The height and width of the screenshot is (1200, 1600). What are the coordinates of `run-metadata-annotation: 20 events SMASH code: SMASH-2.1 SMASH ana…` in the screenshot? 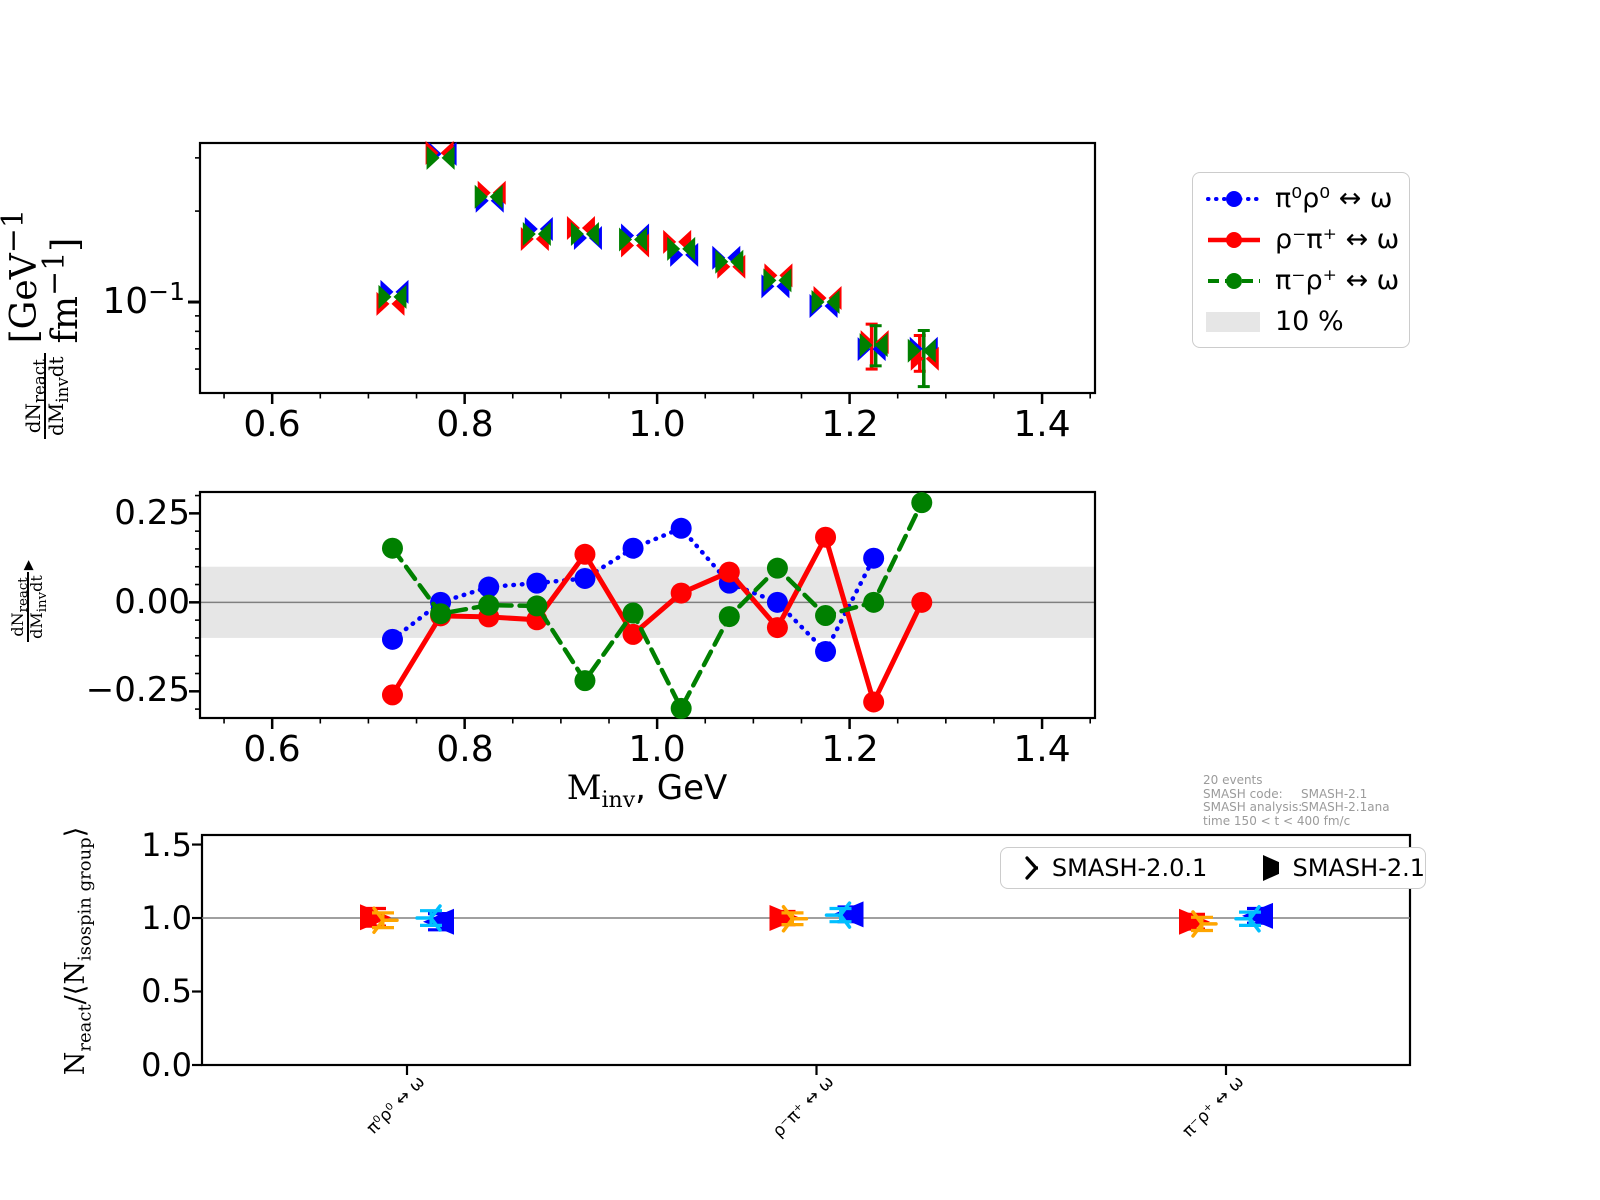 It's located at (1296, 800).